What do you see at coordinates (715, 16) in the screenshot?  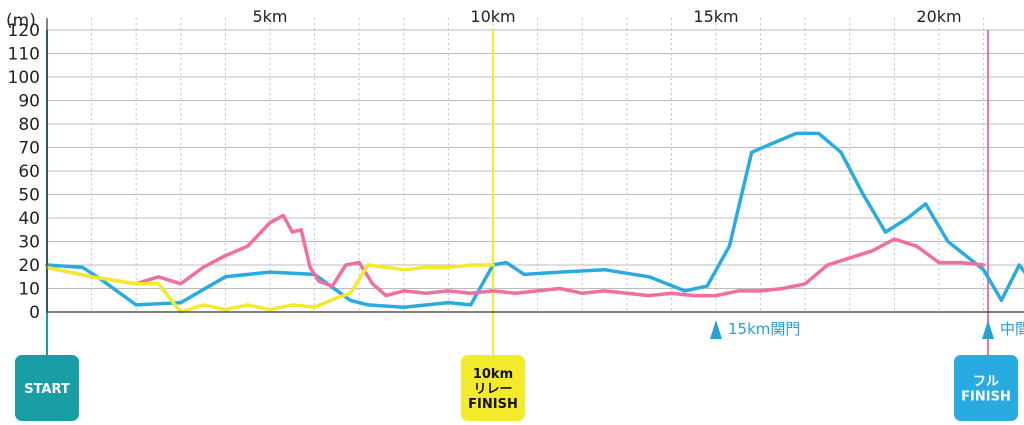 I see `x-tick-label: 15km` at bounding box center [715, 16].